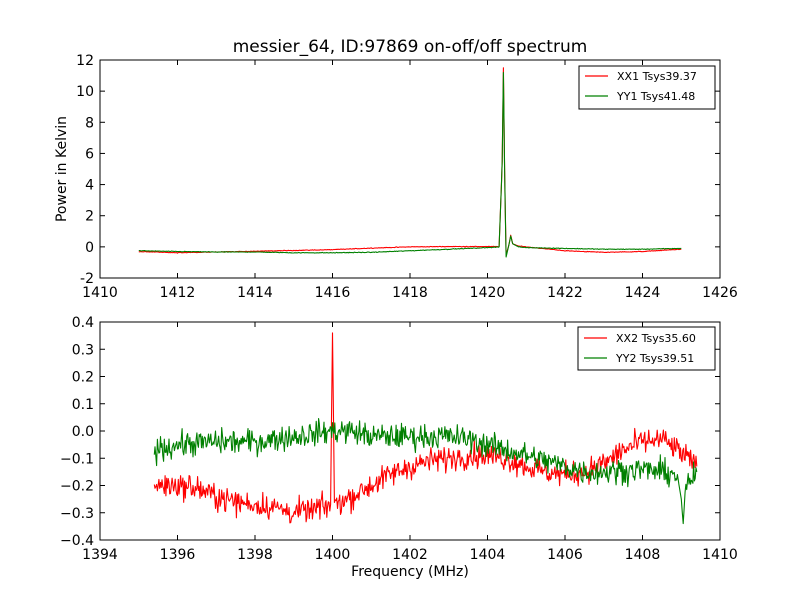 Image resolution: width=800 pixels, height=600 pixels. I want to click on bottom-y-tick-label: −0.1, so click(77, 459).